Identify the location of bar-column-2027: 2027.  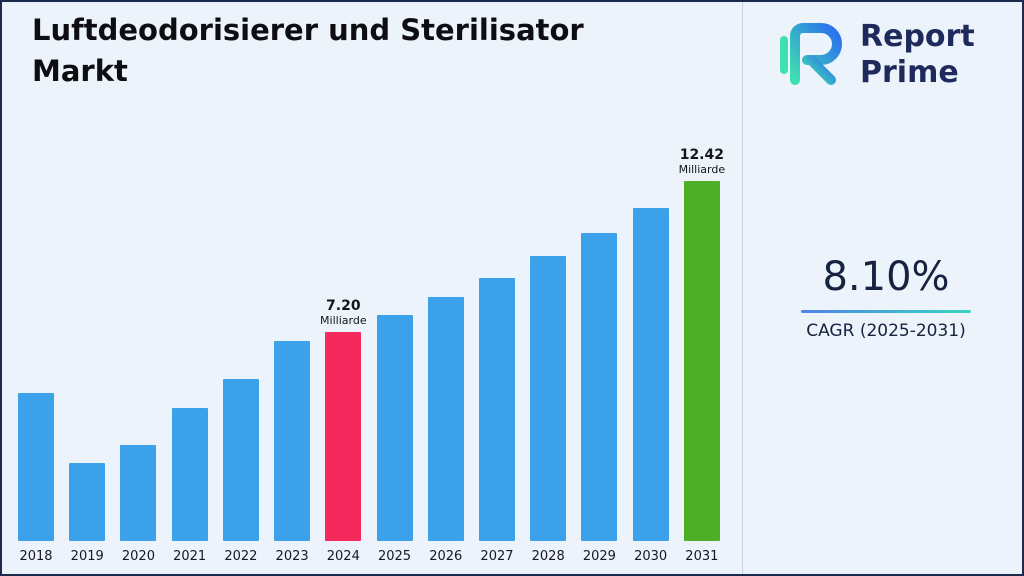
(496, 421).